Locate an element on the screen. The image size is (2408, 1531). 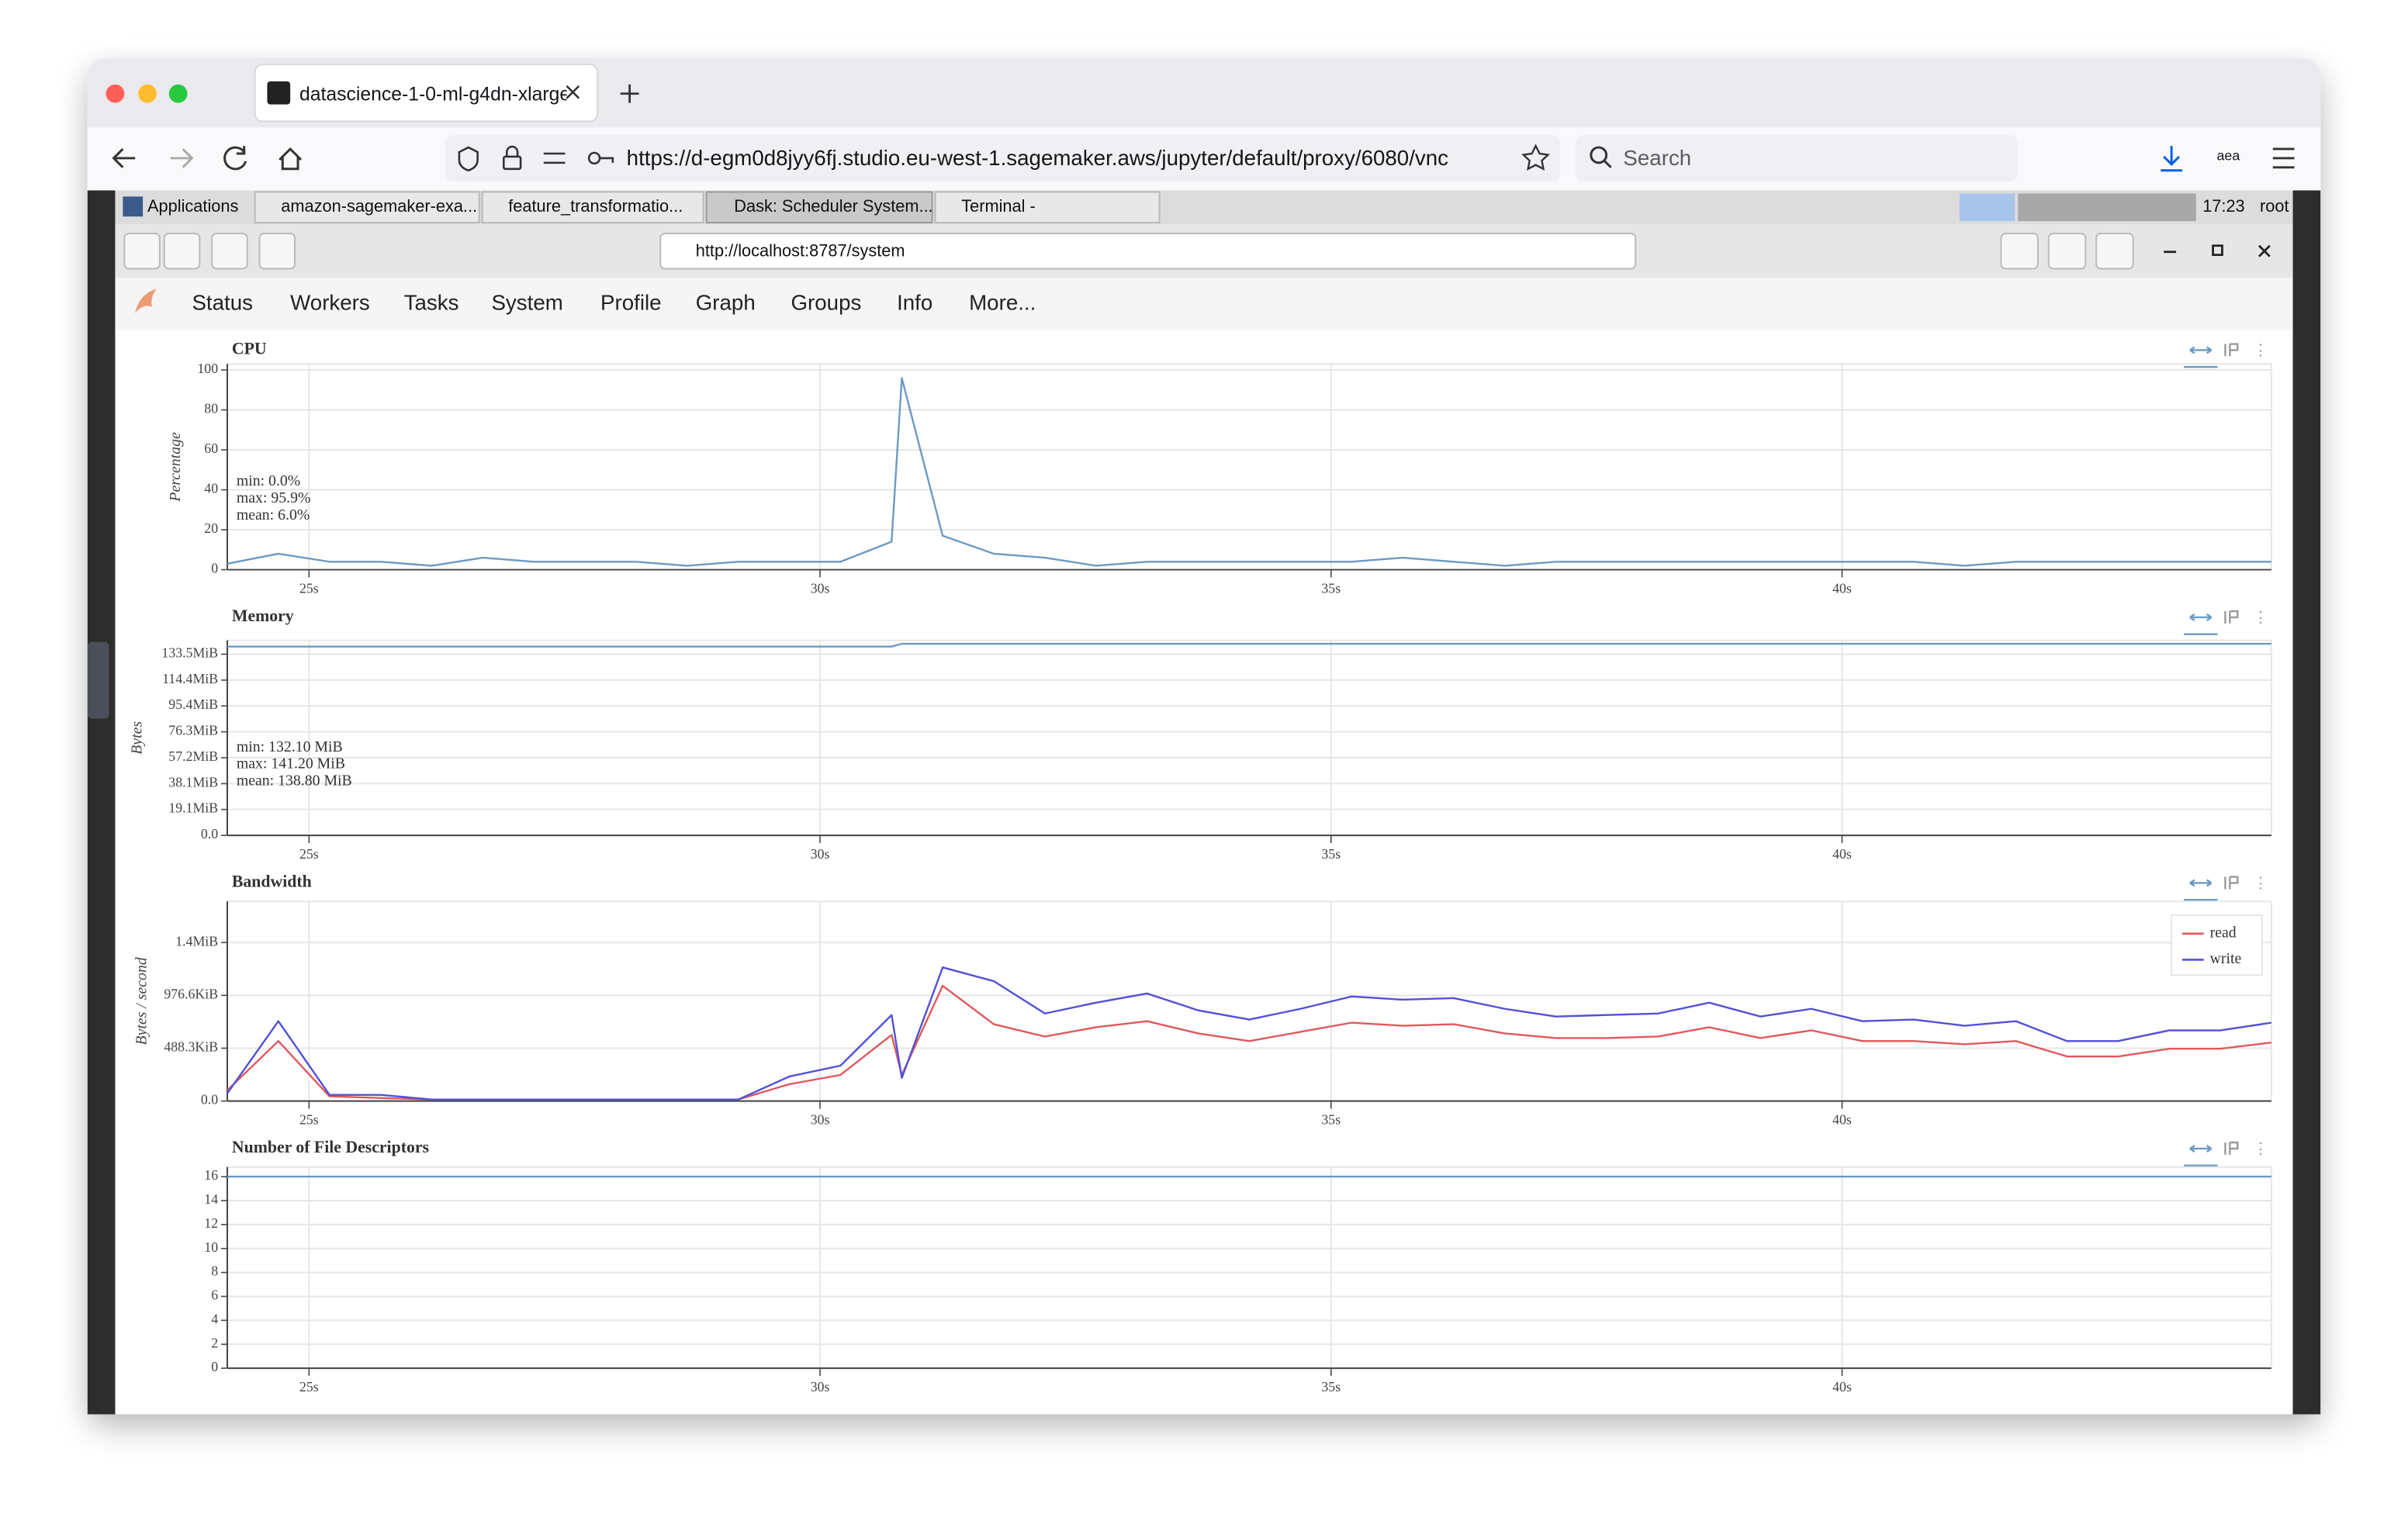
y-axis-label: Percentage is located at coordinates (175, 467).